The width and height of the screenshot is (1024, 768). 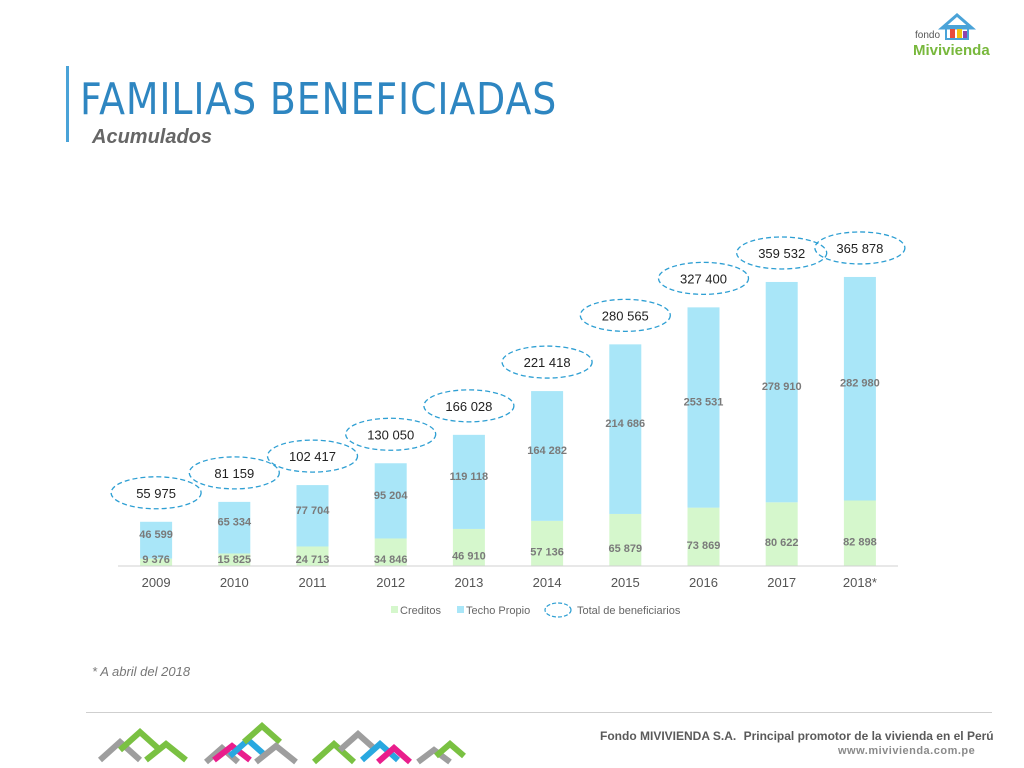 What do you see at coordinates (547, 451) in the screenshot?
I see `data-label-techo-propio: 164 282` at bounding box center [547, 451].